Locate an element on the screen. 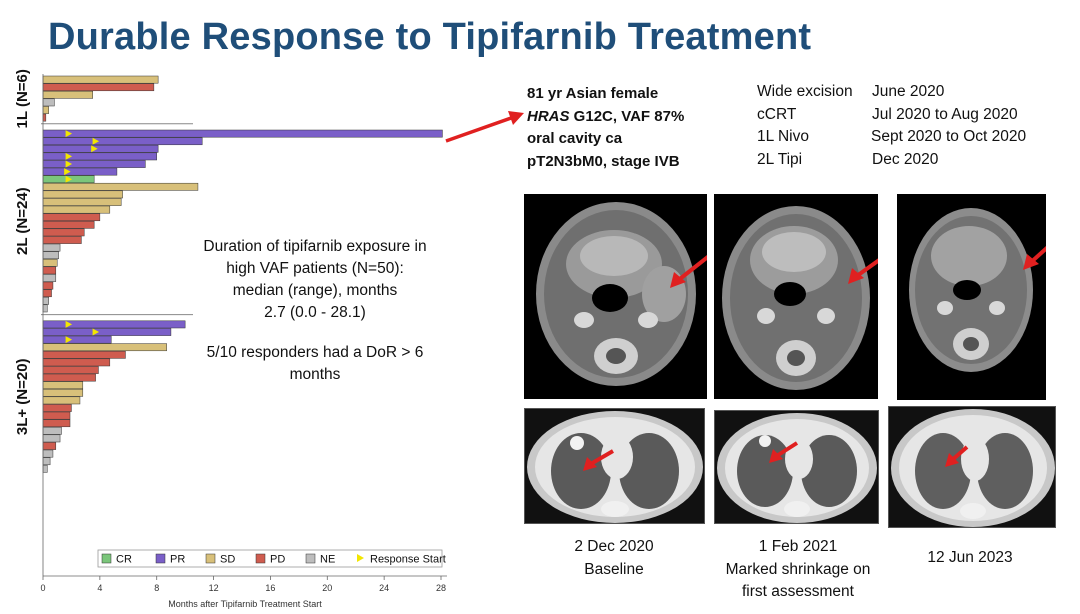 The width and height of the screenshot is (1080, 614). x-tick-label: 0 is located at coordinates (42, 588).